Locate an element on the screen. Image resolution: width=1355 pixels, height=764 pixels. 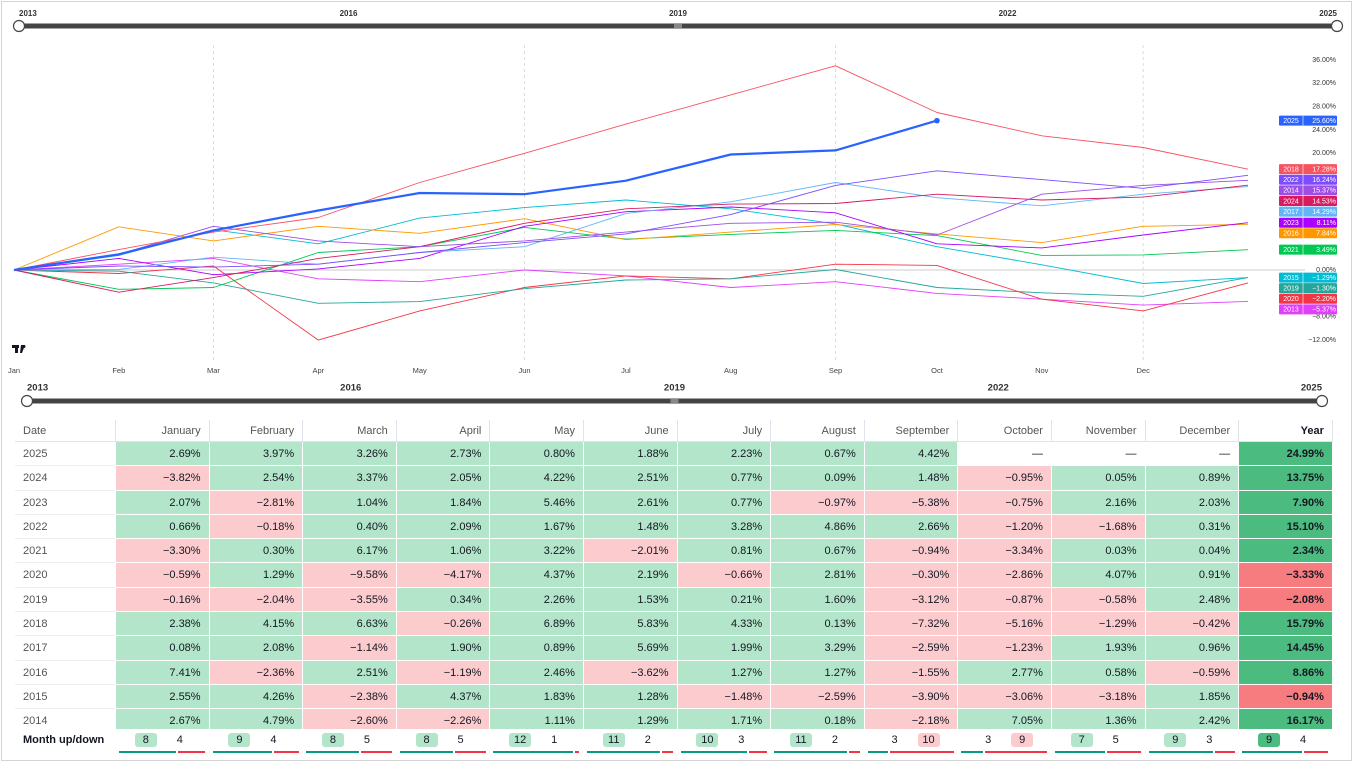
value-cell: 14.45% is located at coordinates (1286, 648).